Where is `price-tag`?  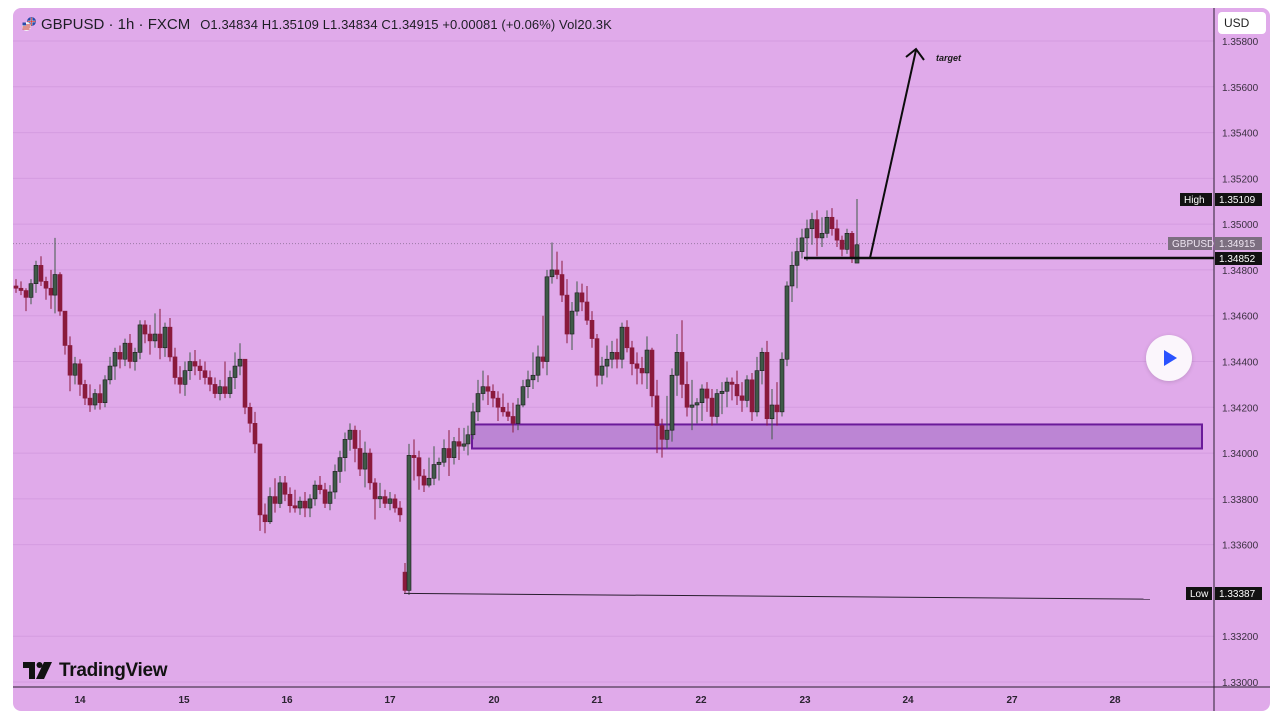 price-tag is located at coordinates (1238, 243).